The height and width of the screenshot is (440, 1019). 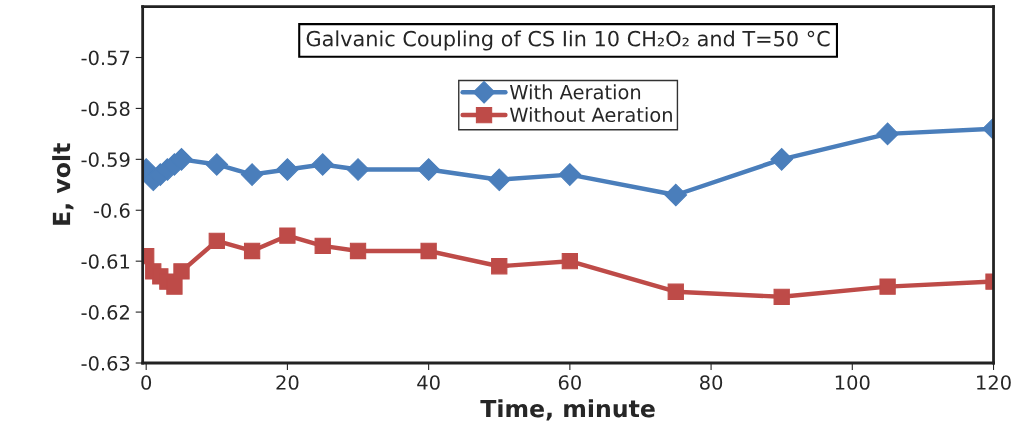 I want to click on y-tick-label: -0.62, so click(x=105, y=312).